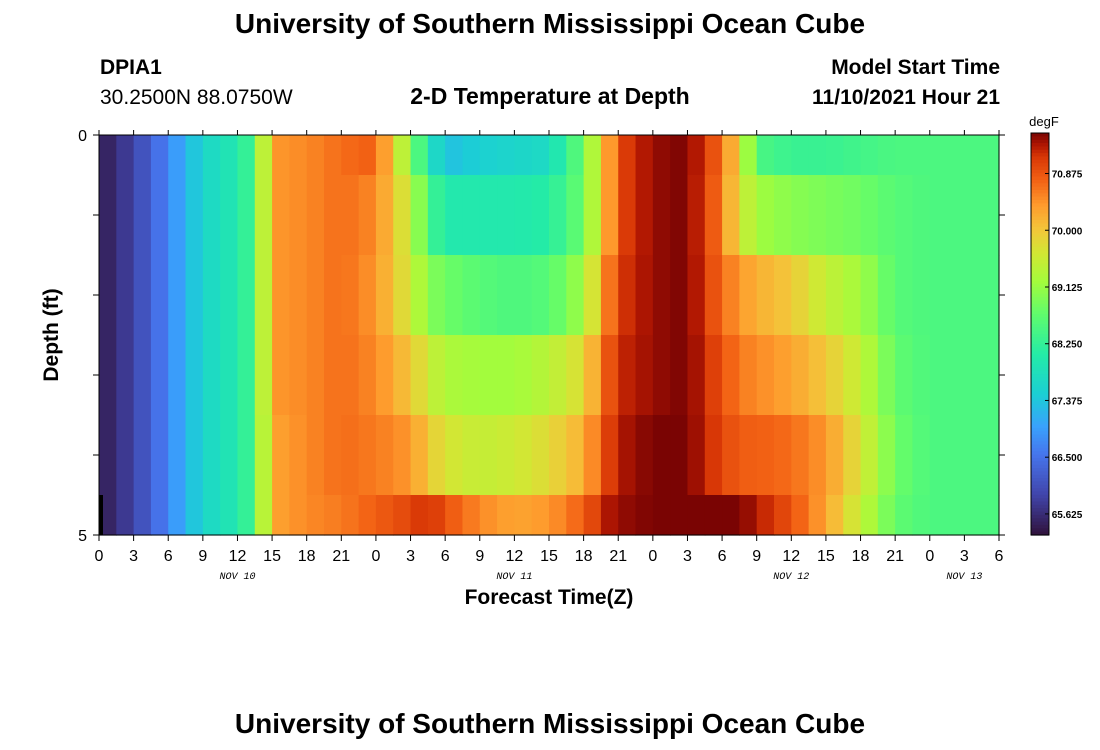 Image resolution: width=1100 pixels, height=750 pixels. I want to click on y-tick-label: 0, so click(82, 136).